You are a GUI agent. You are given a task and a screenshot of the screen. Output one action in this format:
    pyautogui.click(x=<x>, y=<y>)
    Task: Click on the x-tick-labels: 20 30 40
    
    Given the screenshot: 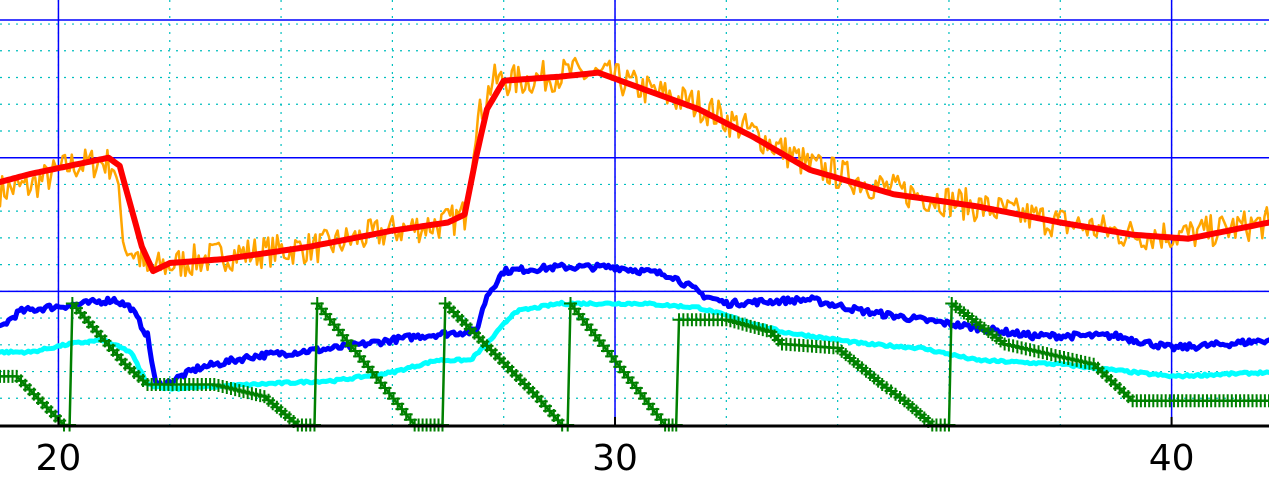 What is the action you would take?
    pyautogui.click(x=615, y=448)
    